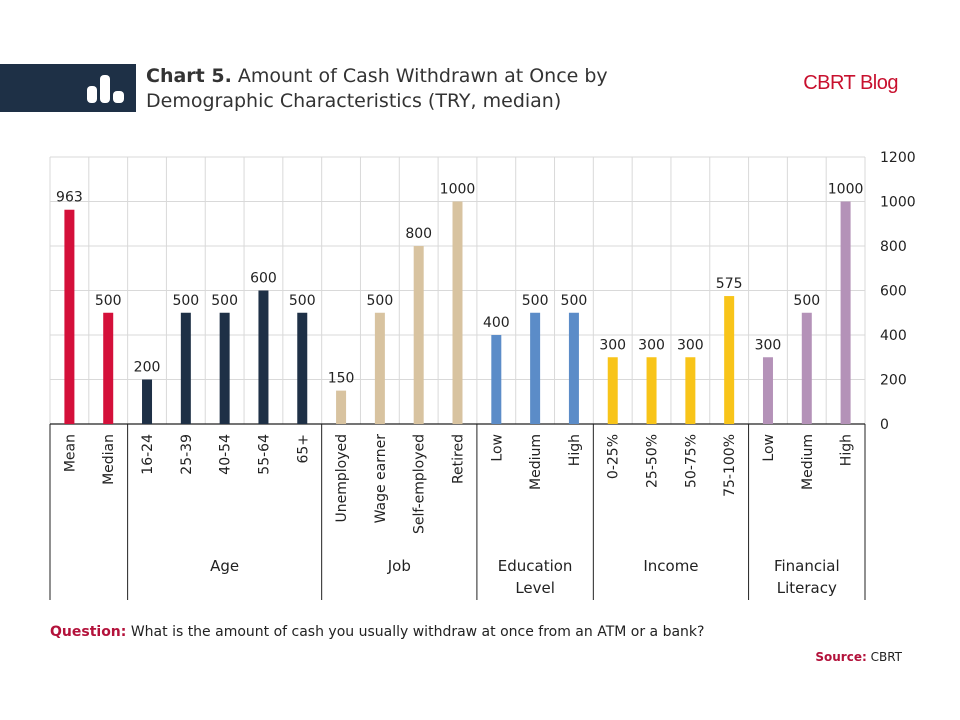 The image size is (960, 720). Describe the element at coordinates (264, 454) in the screenshot. I see `category-label: 55-64` at that location.